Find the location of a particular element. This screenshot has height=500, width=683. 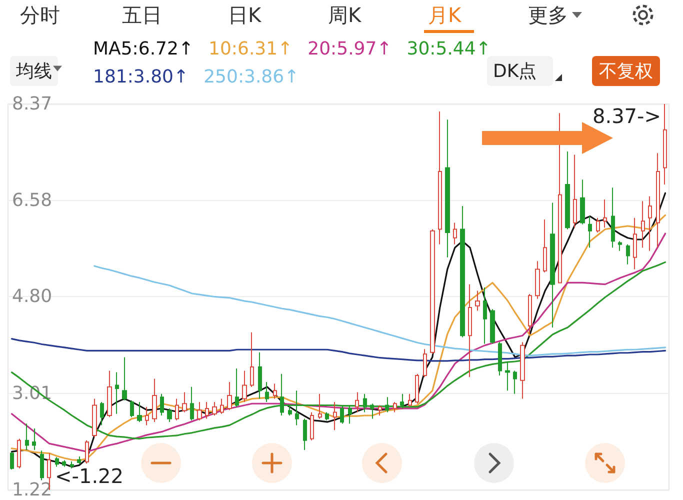

text: 月K is located at coordinates (445, 15).